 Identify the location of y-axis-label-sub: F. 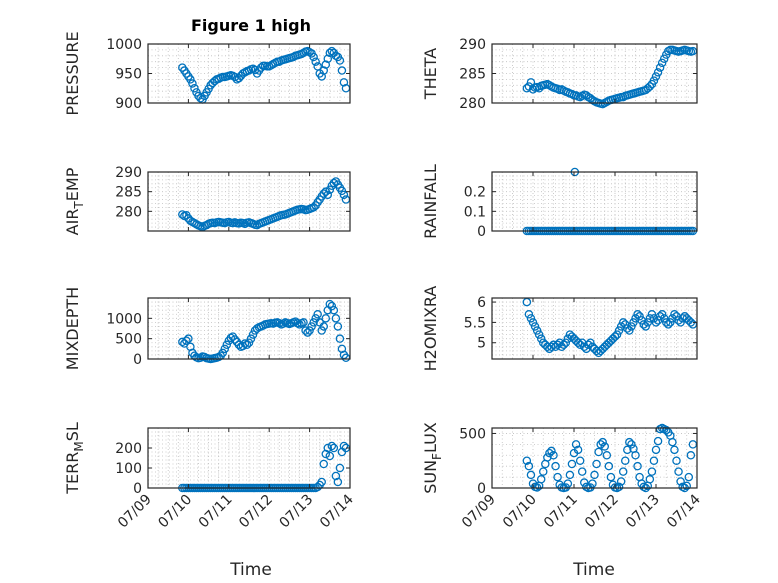
(437, 456).